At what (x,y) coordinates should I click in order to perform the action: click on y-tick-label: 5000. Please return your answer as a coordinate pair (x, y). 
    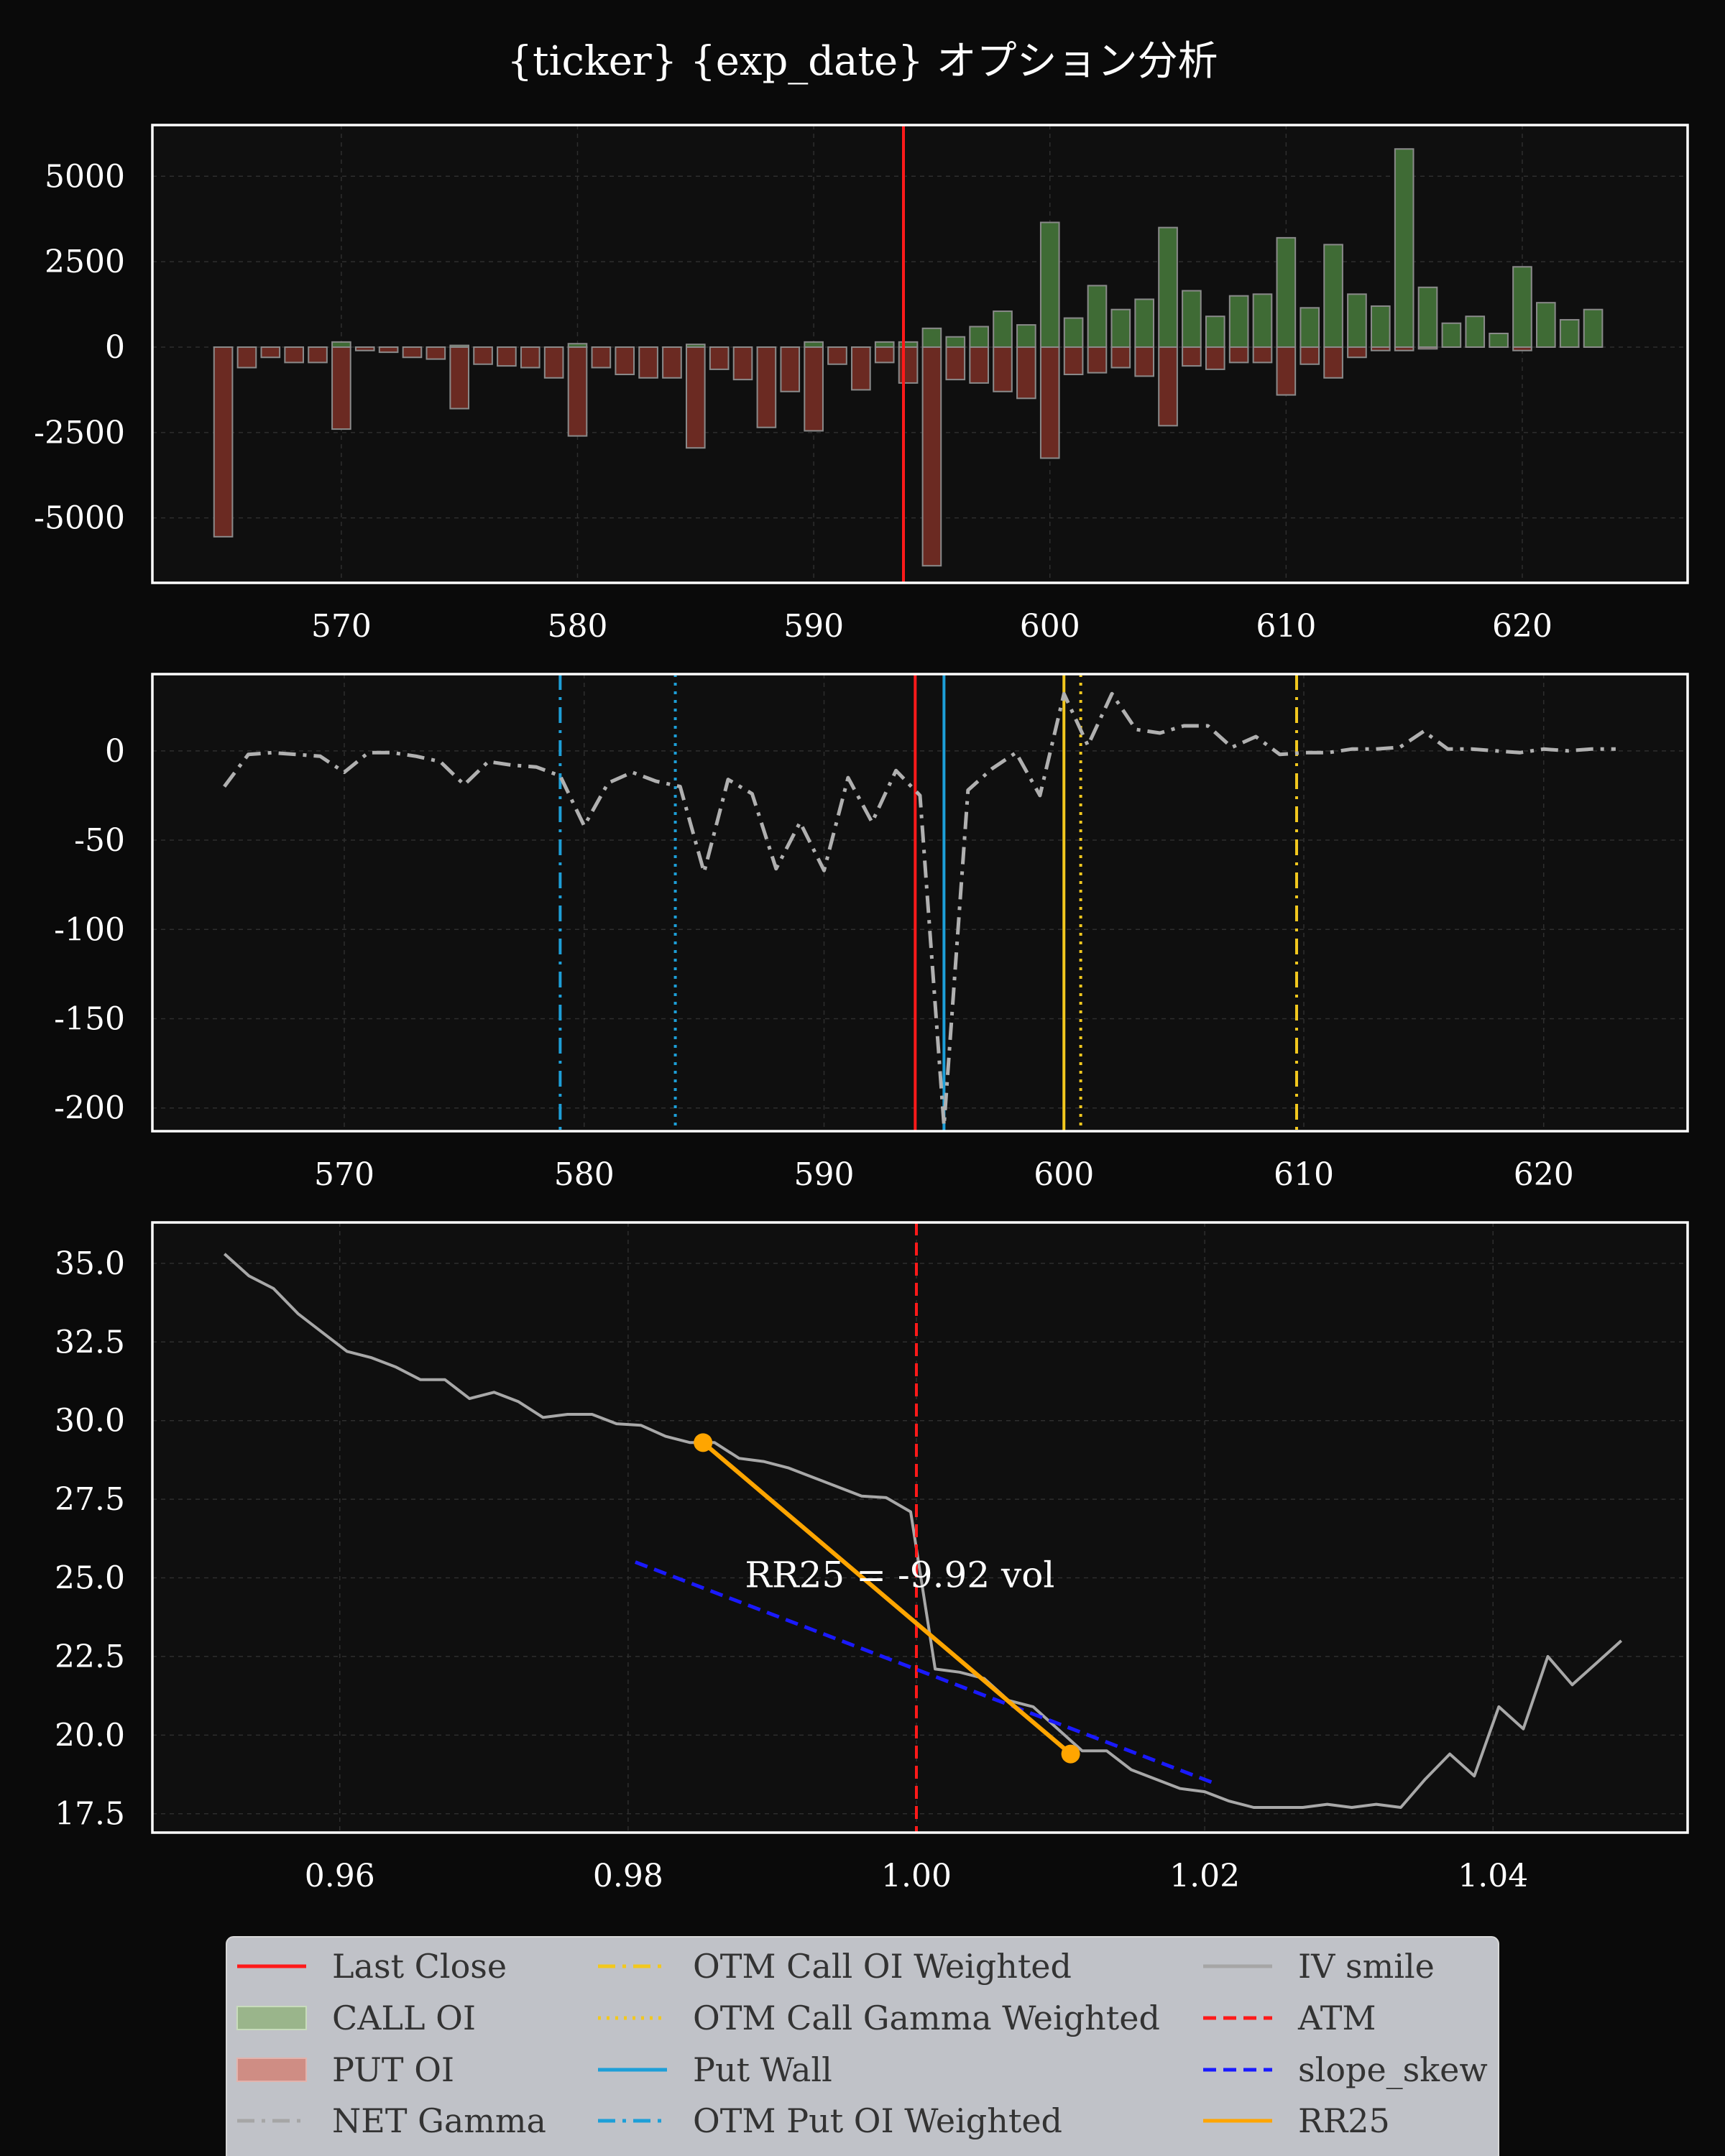
    Looking at the image, I should click on (85, 177).